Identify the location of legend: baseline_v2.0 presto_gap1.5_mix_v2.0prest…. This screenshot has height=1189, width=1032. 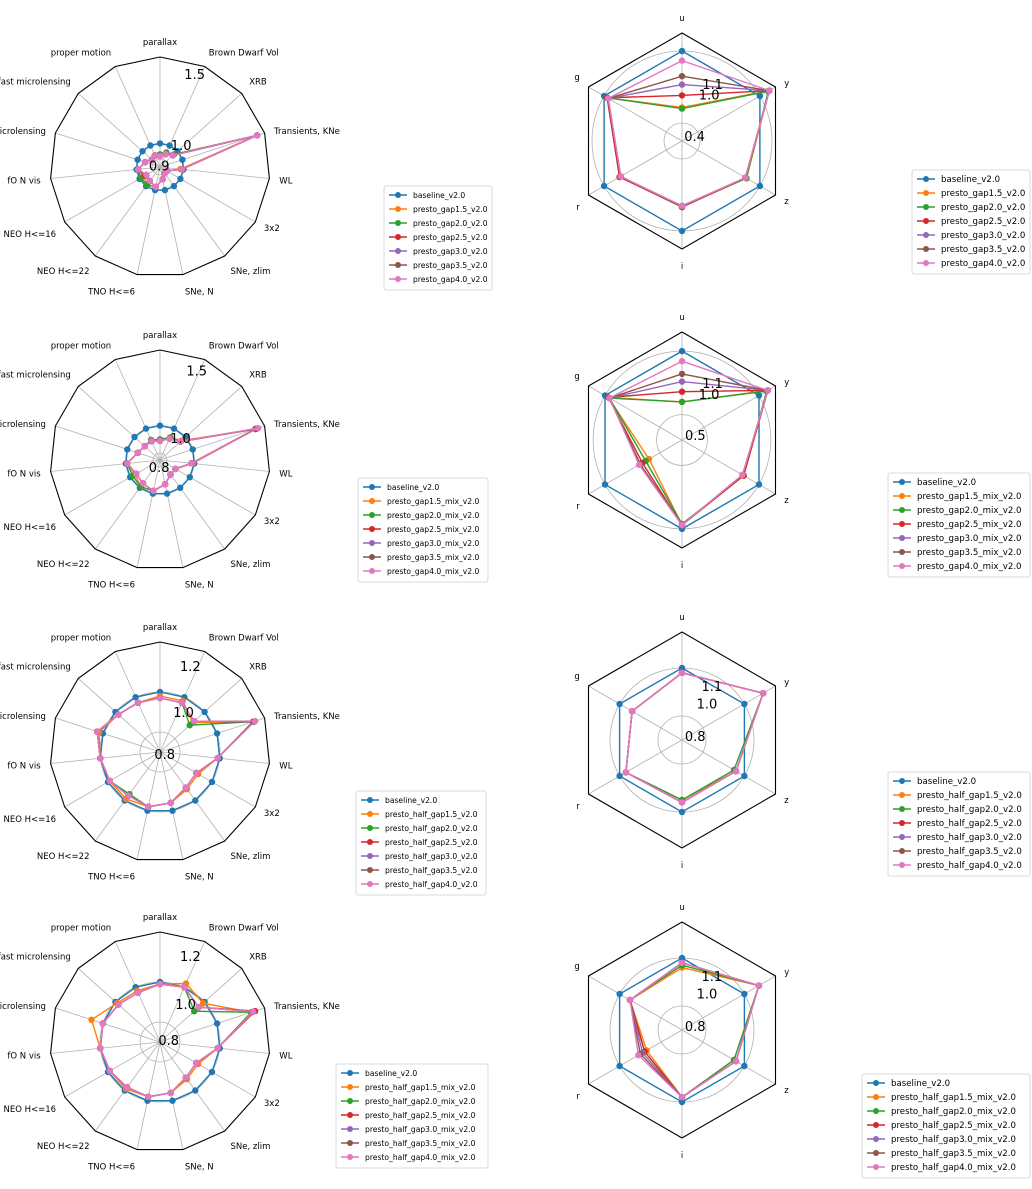
(959, 525).